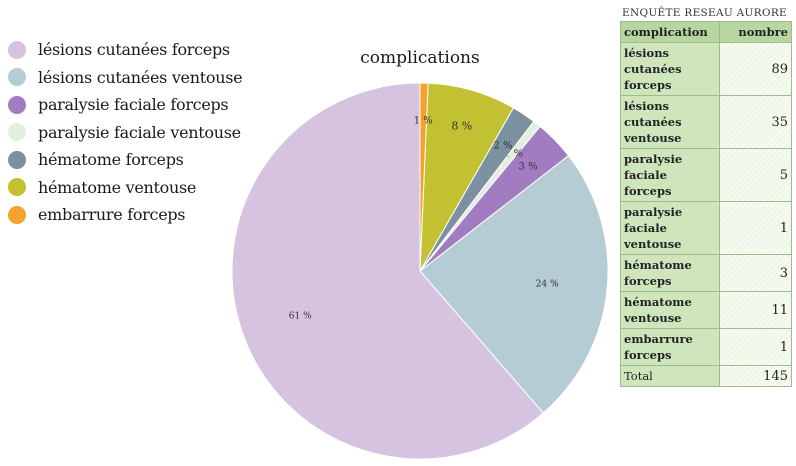 This screenshot has height=466, width=796. I want to click on table-cell-nombre: 3, so click(755, 273).